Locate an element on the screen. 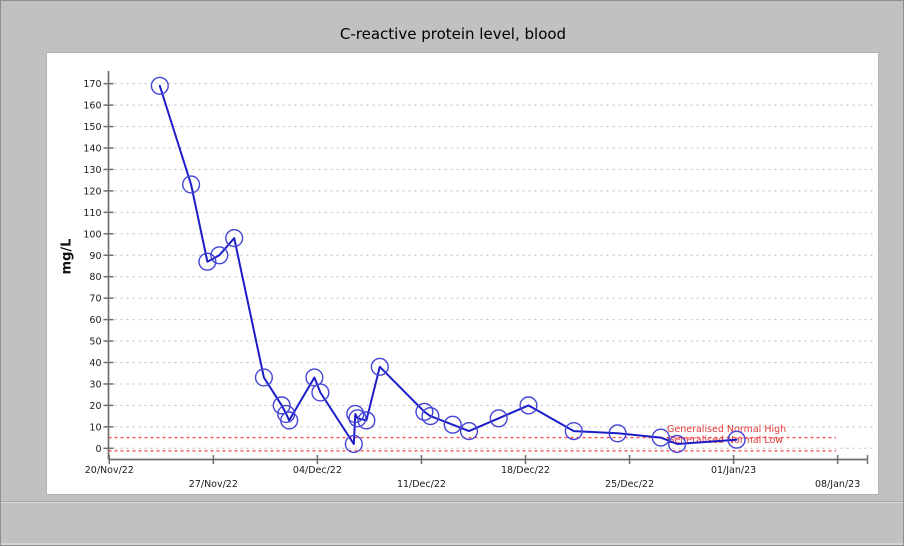  y-tick-label: 140 is located at coordinates (92, 149).